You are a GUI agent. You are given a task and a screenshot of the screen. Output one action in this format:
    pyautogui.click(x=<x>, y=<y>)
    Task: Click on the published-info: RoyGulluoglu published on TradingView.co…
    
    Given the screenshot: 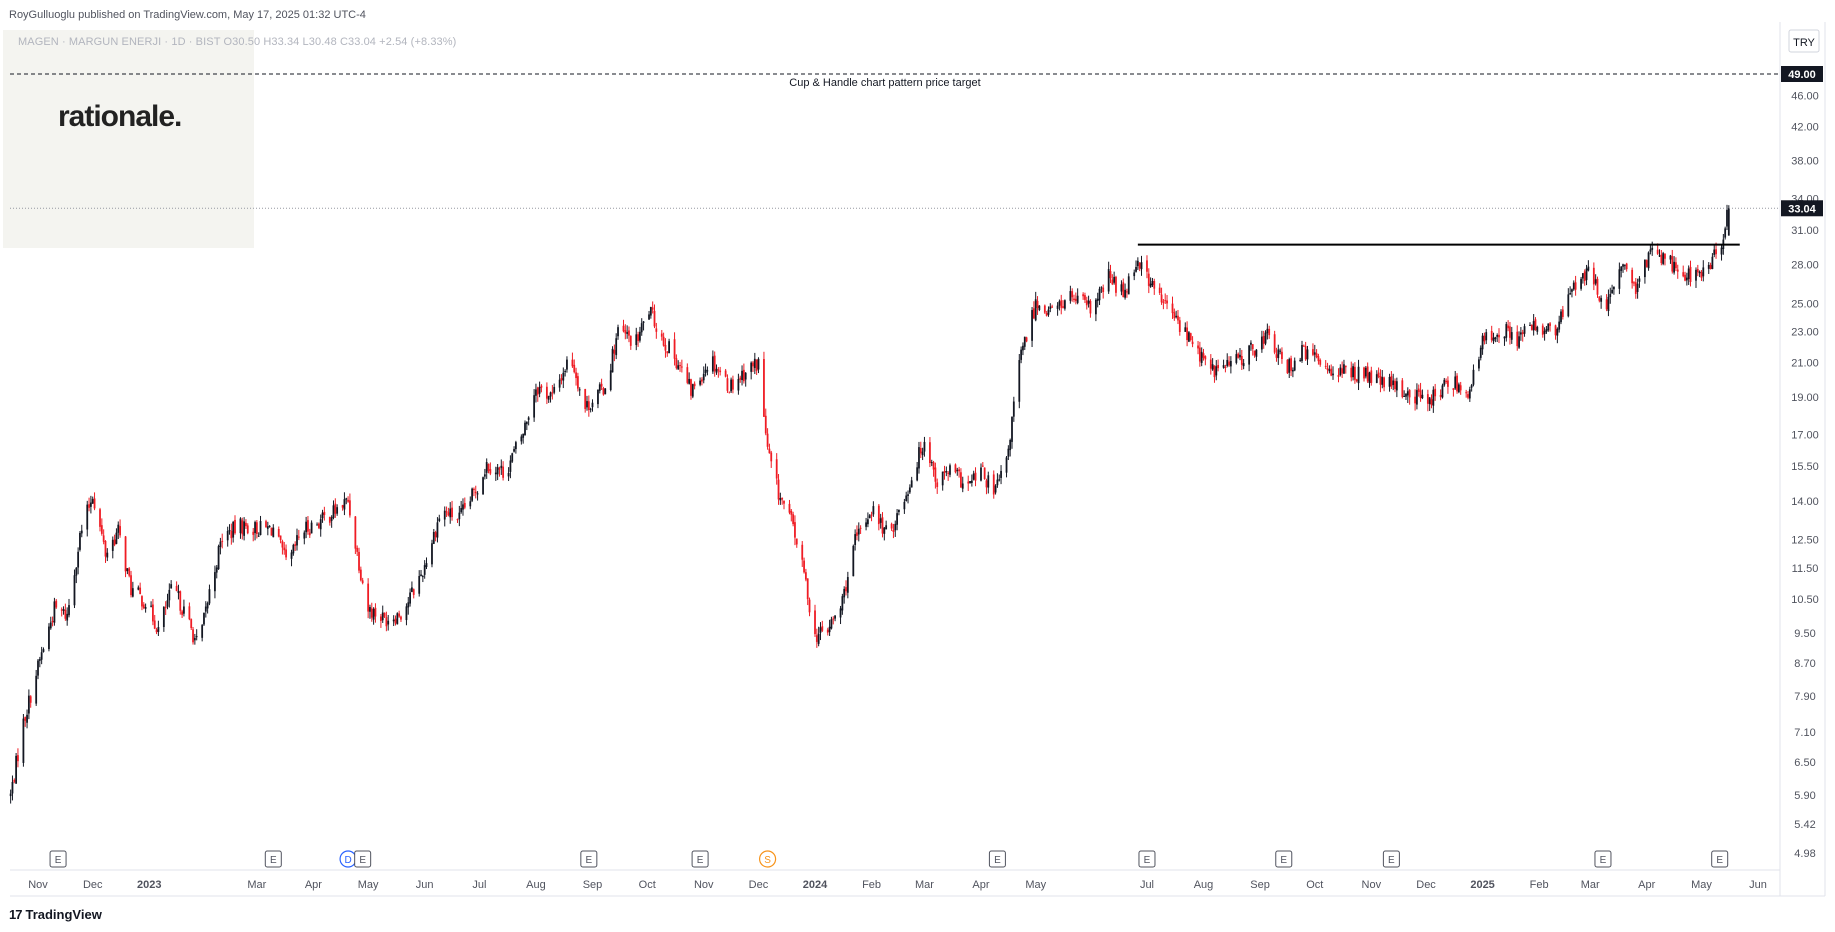 What is the action you would take?
    pyautogui.click(x=187, y=15)
    